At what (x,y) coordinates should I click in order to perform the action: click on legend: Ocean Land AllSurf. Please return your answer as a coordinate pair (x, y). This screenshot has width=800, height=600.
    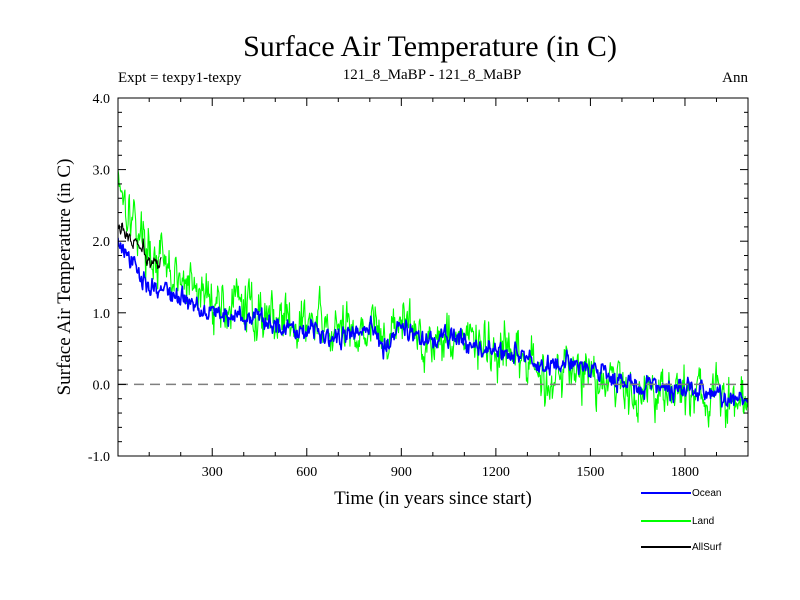
    Looking at the image, I should click on (681, 520).